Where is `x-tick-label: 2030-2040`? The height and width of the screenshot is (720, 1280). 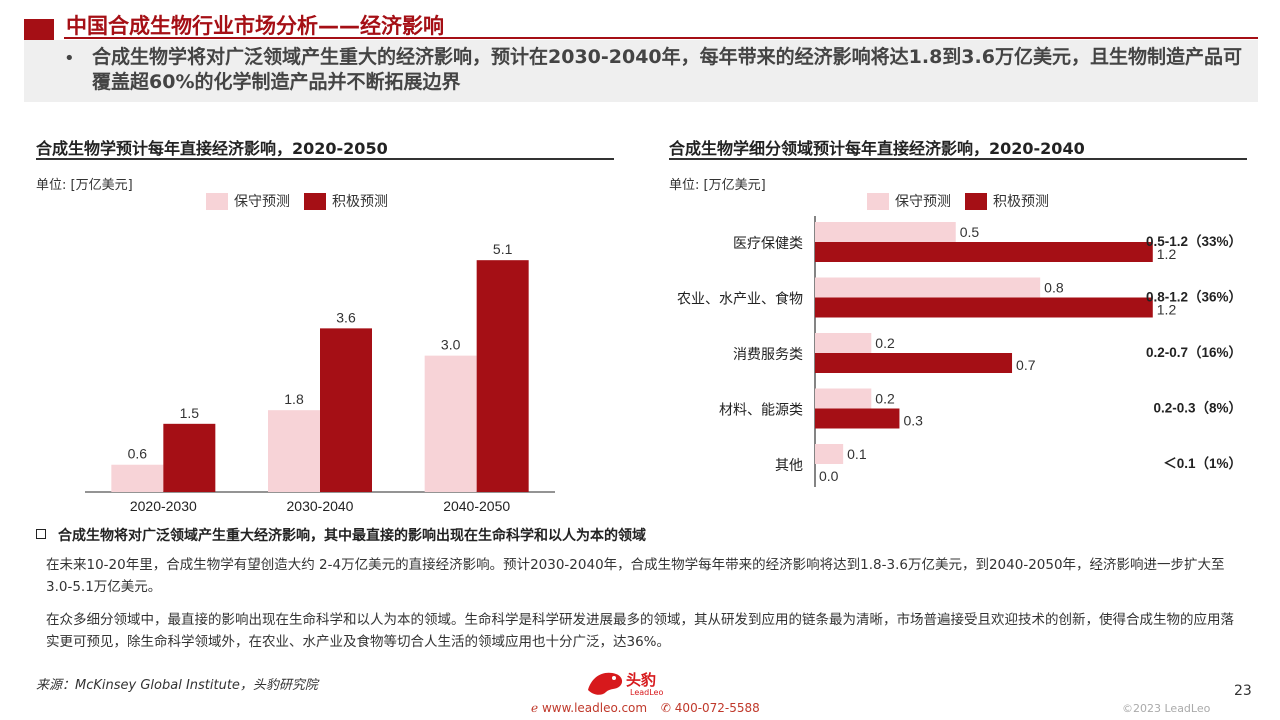 x-tick-label: 2030-2040 is located at coordinates (320, 506).